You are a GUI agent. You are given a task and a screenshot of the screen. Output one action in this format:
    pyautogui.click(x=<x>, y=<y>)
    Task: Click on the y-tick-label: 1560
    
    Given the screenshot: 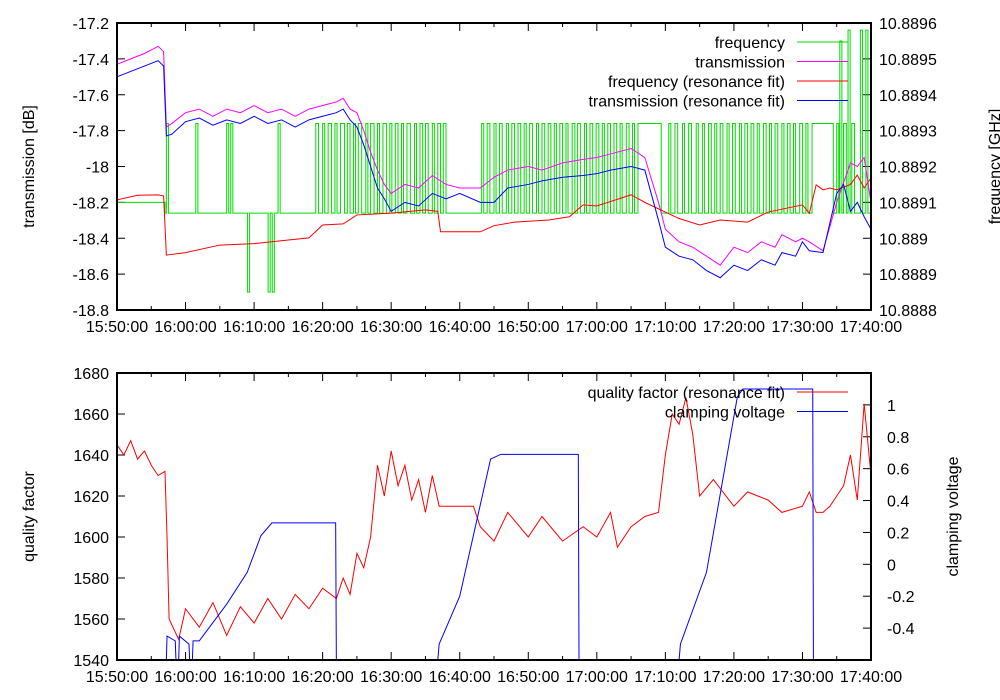 What is the action you would take?
    pyautogui.click(x=91, y=620)
    